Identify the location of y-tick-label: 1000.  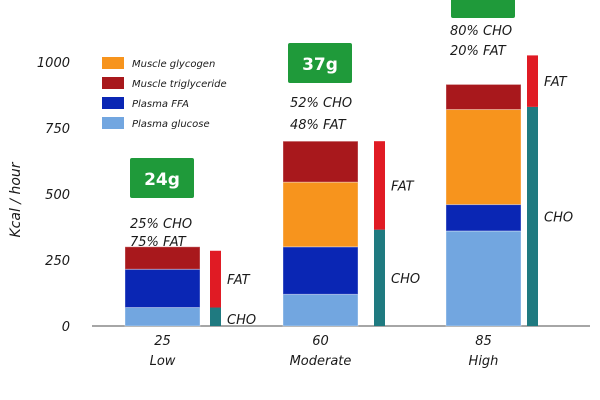
(53, 63).